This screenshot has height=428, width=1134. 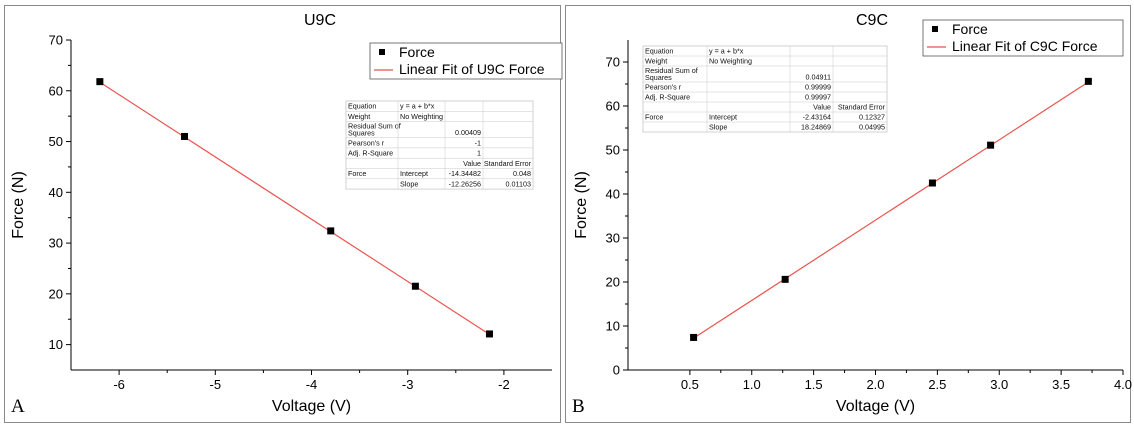 What do you see at coordinates (468, 132) in the screenshot?
I see `stats-cell: 0.00409` at bounding box center [468, 132].